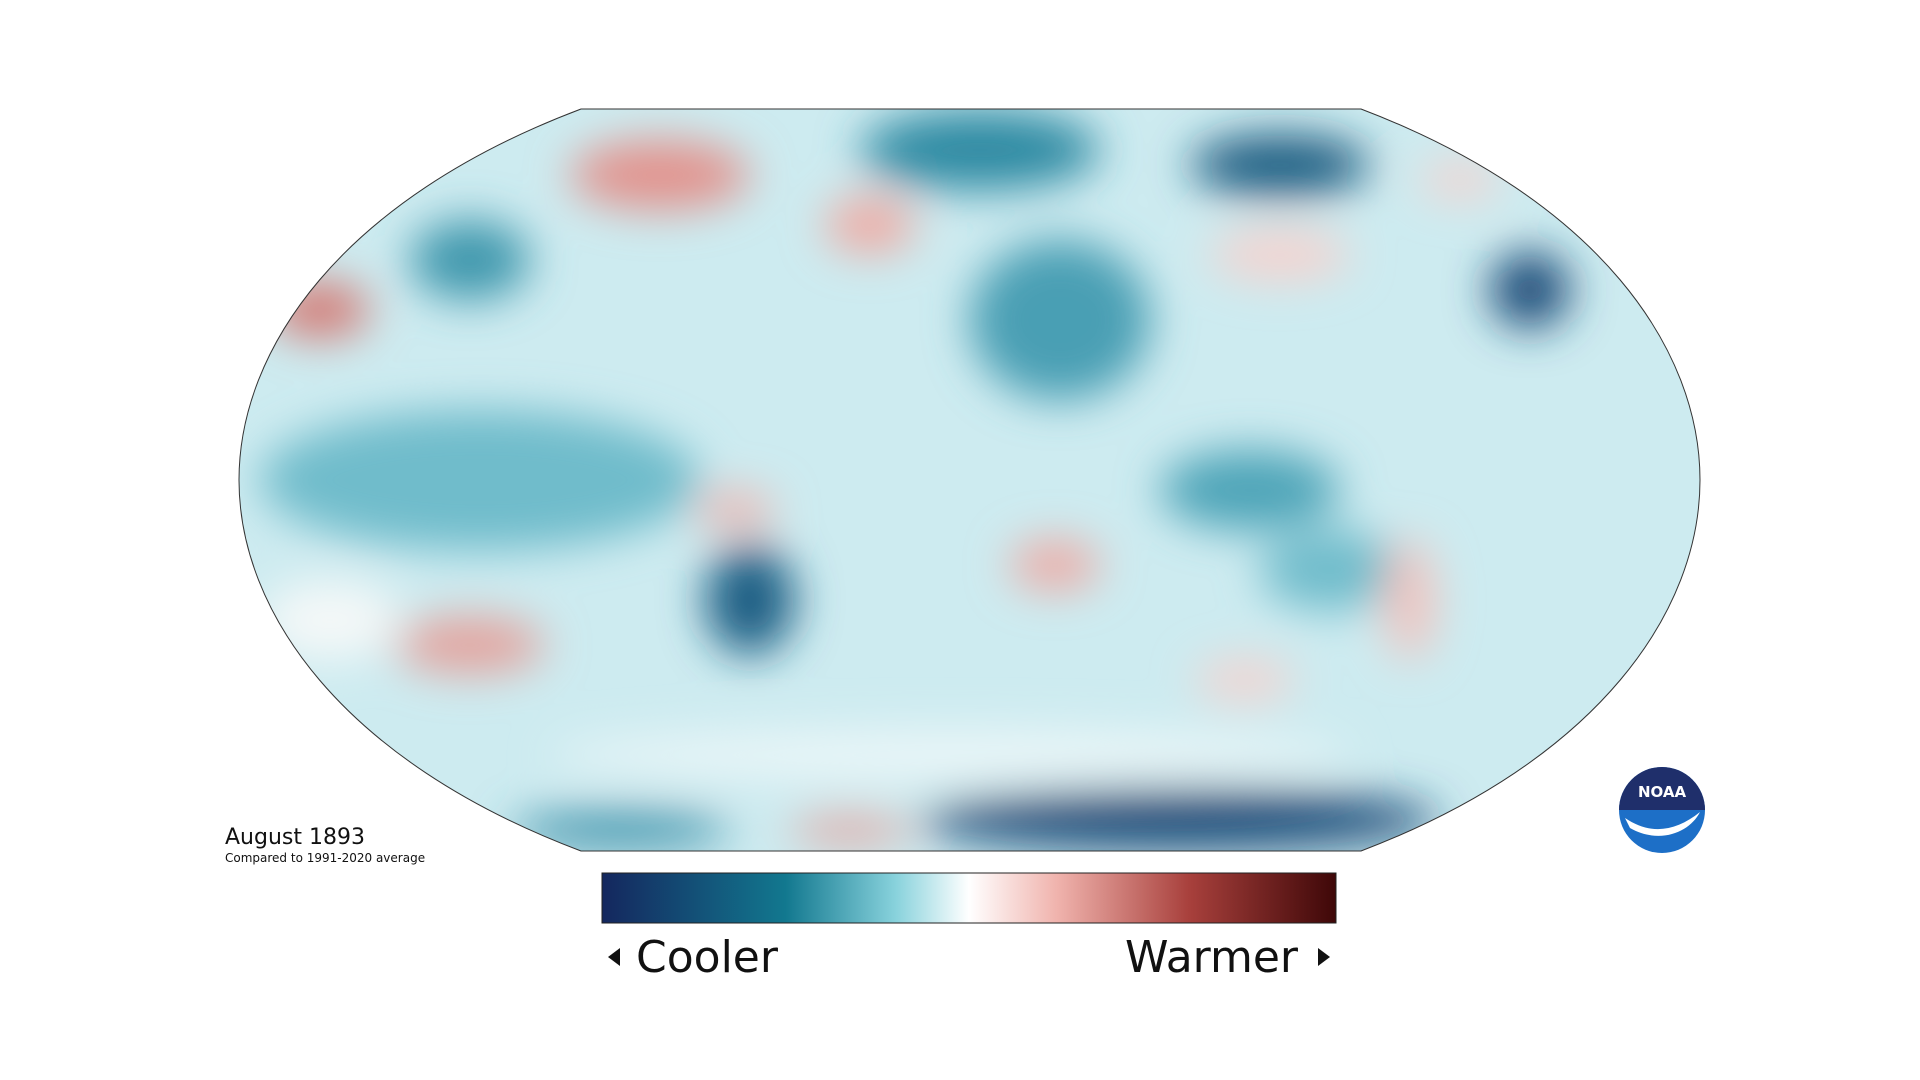 This screenshot has height=1080, width=1920. I want to click on map-title: August 1893, so click(295, 837).